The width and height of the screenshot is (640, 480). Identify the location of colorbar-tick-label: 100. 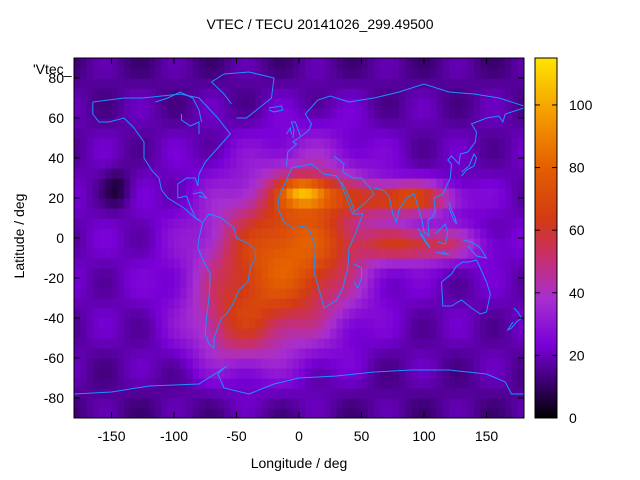
(581, 105).